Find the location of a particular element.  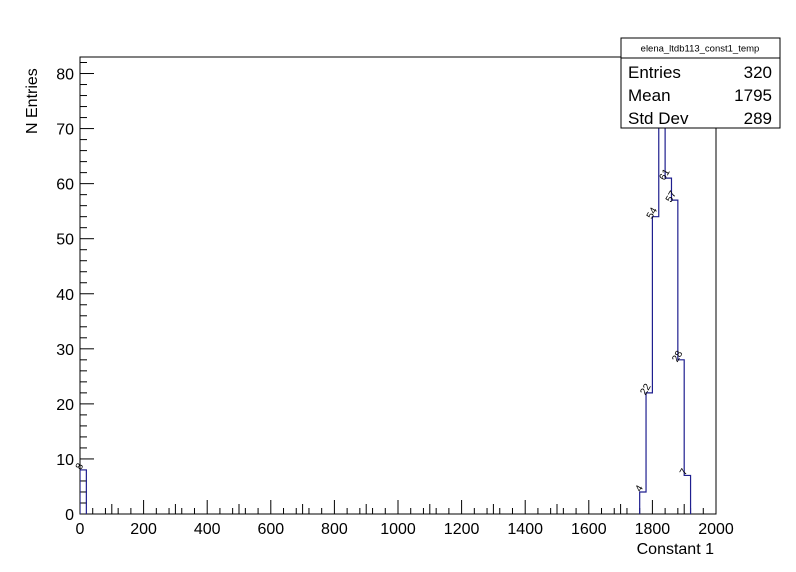

x-tick-label: 0 is located at coordinates (80, 529).